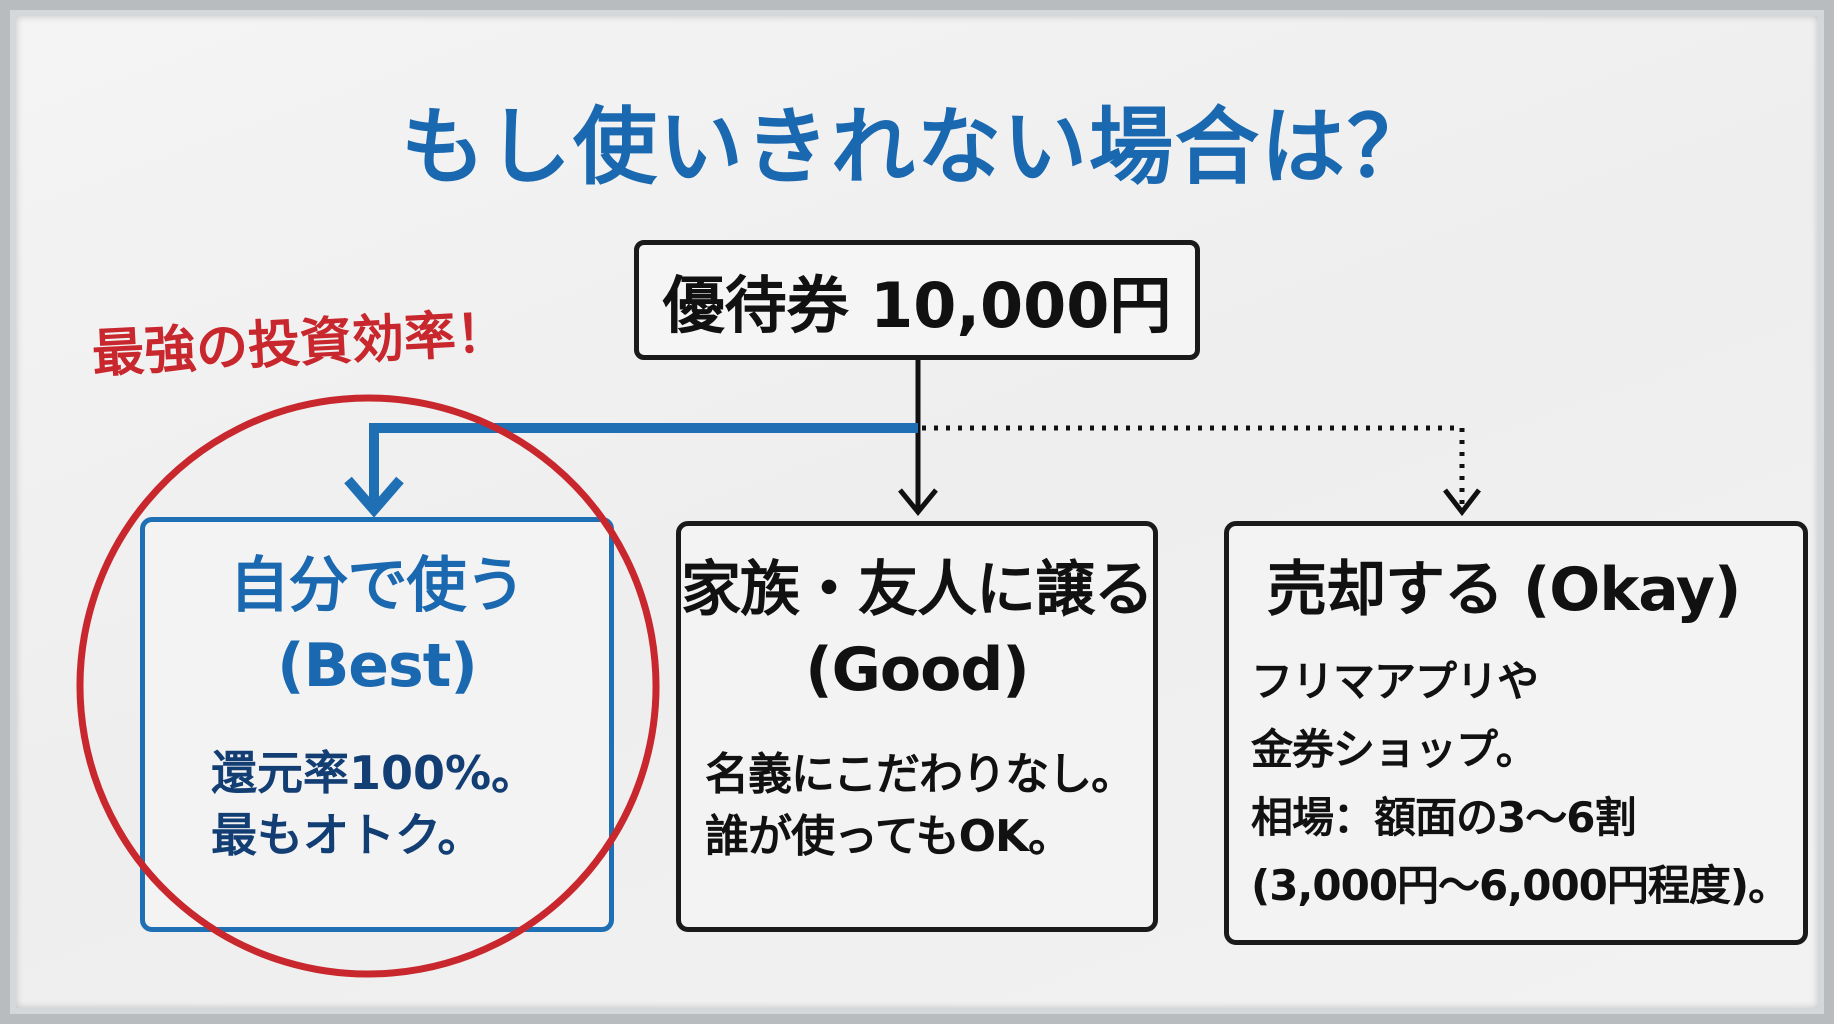 This screenshot has height=1024, width=1834. I want to click on option-body-line: 名義にこだわりなし。, so click(920, 774).